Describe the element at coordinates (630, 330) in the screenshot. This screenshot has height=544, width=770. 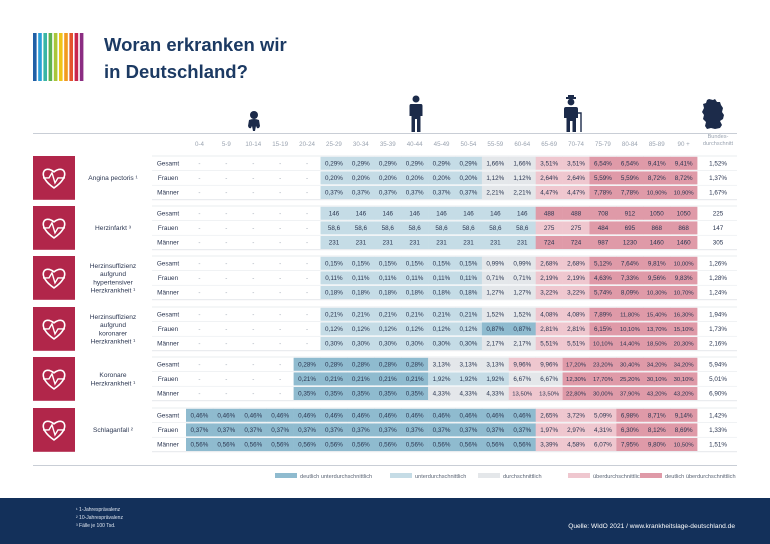
I see `cell-value: 10,10%` at that location.